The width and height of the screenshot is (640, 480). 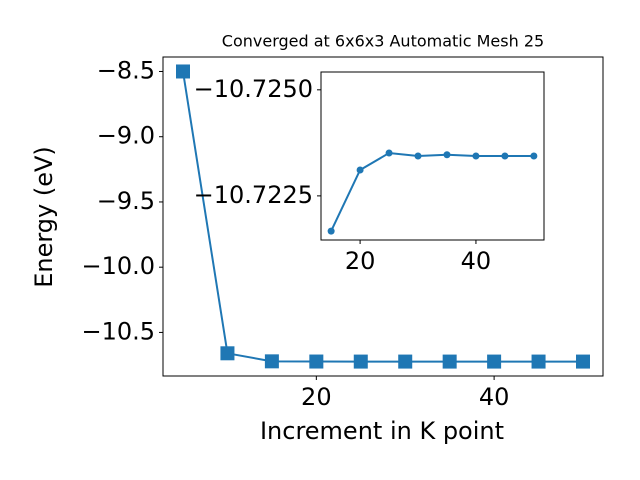 What do you see at coordinates (126, 70) in the screenshot?
I see `y-tick-label: −8.5` at bounding box center [126, 70].